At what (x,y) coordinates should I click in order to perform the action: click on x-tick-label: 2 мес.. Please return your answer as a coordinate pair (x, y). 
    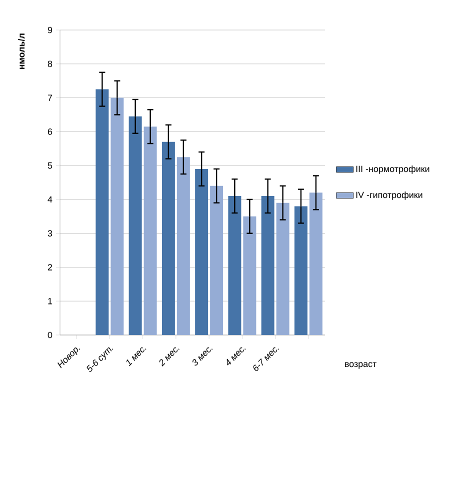
    Looking at the image, I should click on (169, 356).